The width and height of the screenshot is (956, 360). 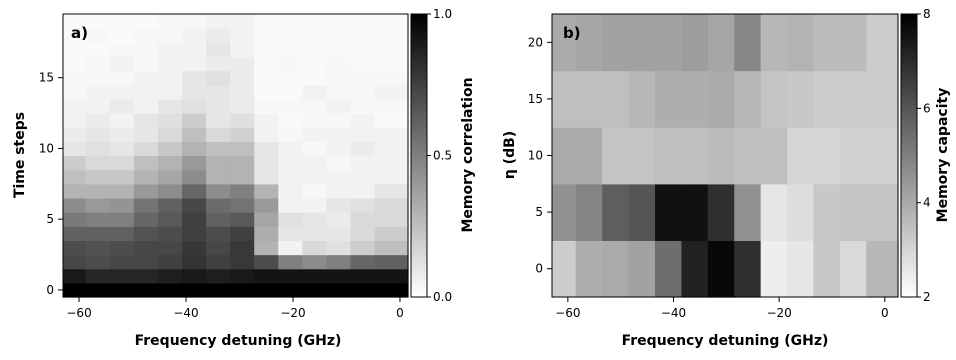 What do you see at coordinates (927, 297) in the screenshot?
I see `colorbar-tick-label: 2` at bounding box center [927, 297].